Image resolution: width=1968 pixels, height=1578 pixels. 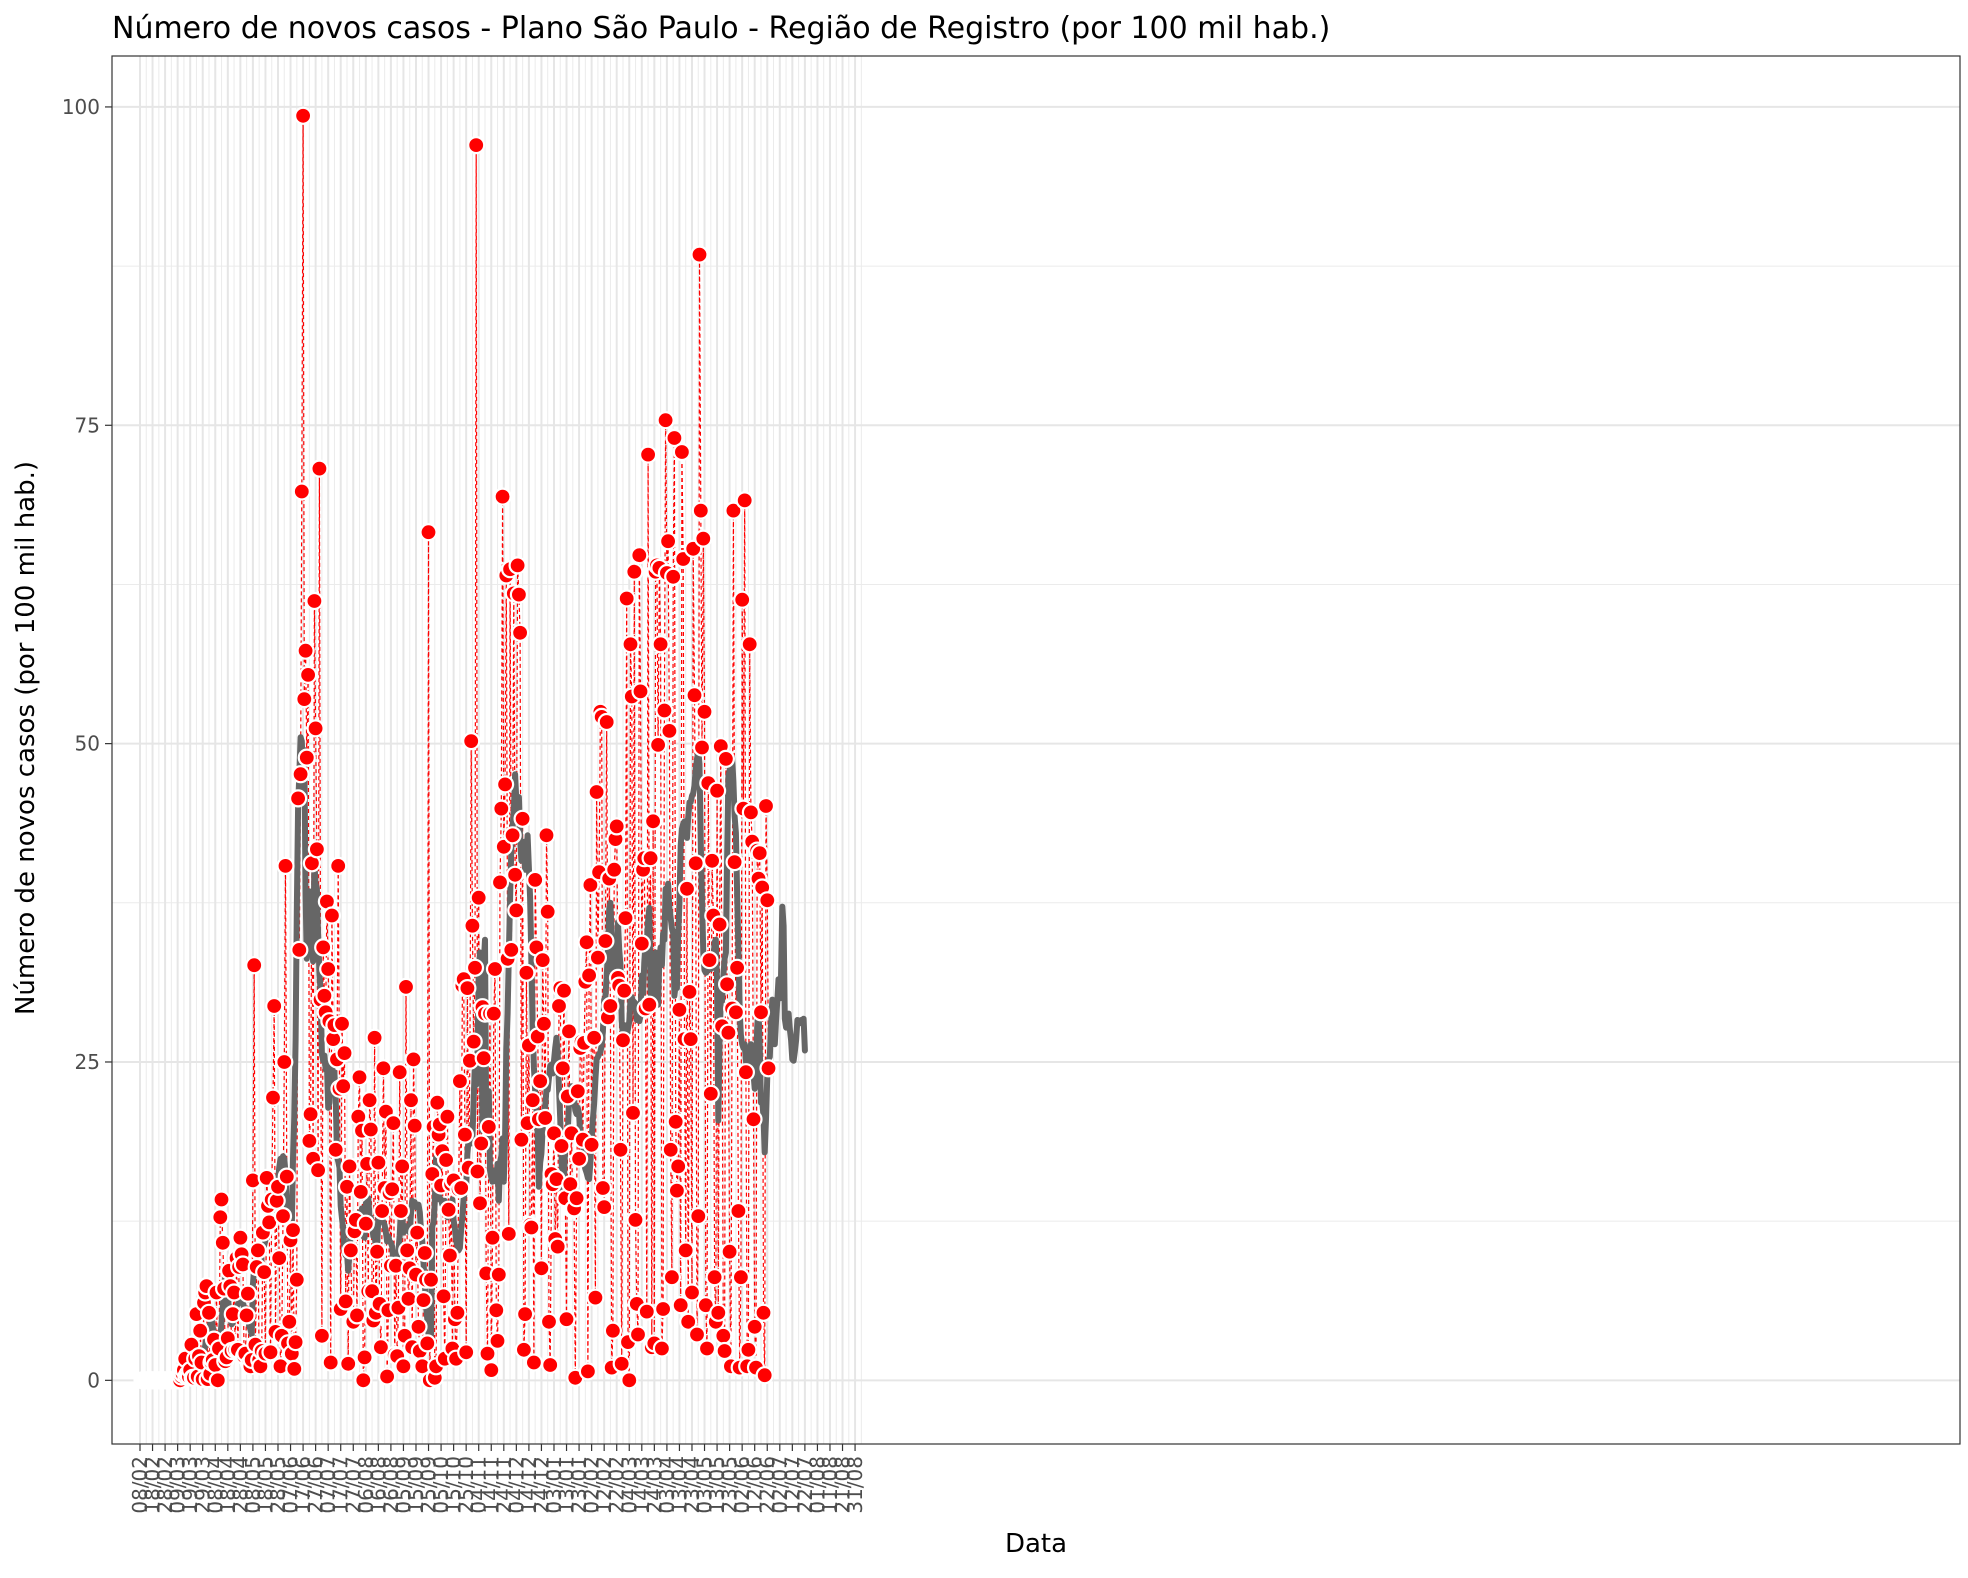 What do you see at coordinates (1036, 1544) in the screenshot?
I see `x-axis-title: Data` at bounding box center [1036, 1544].